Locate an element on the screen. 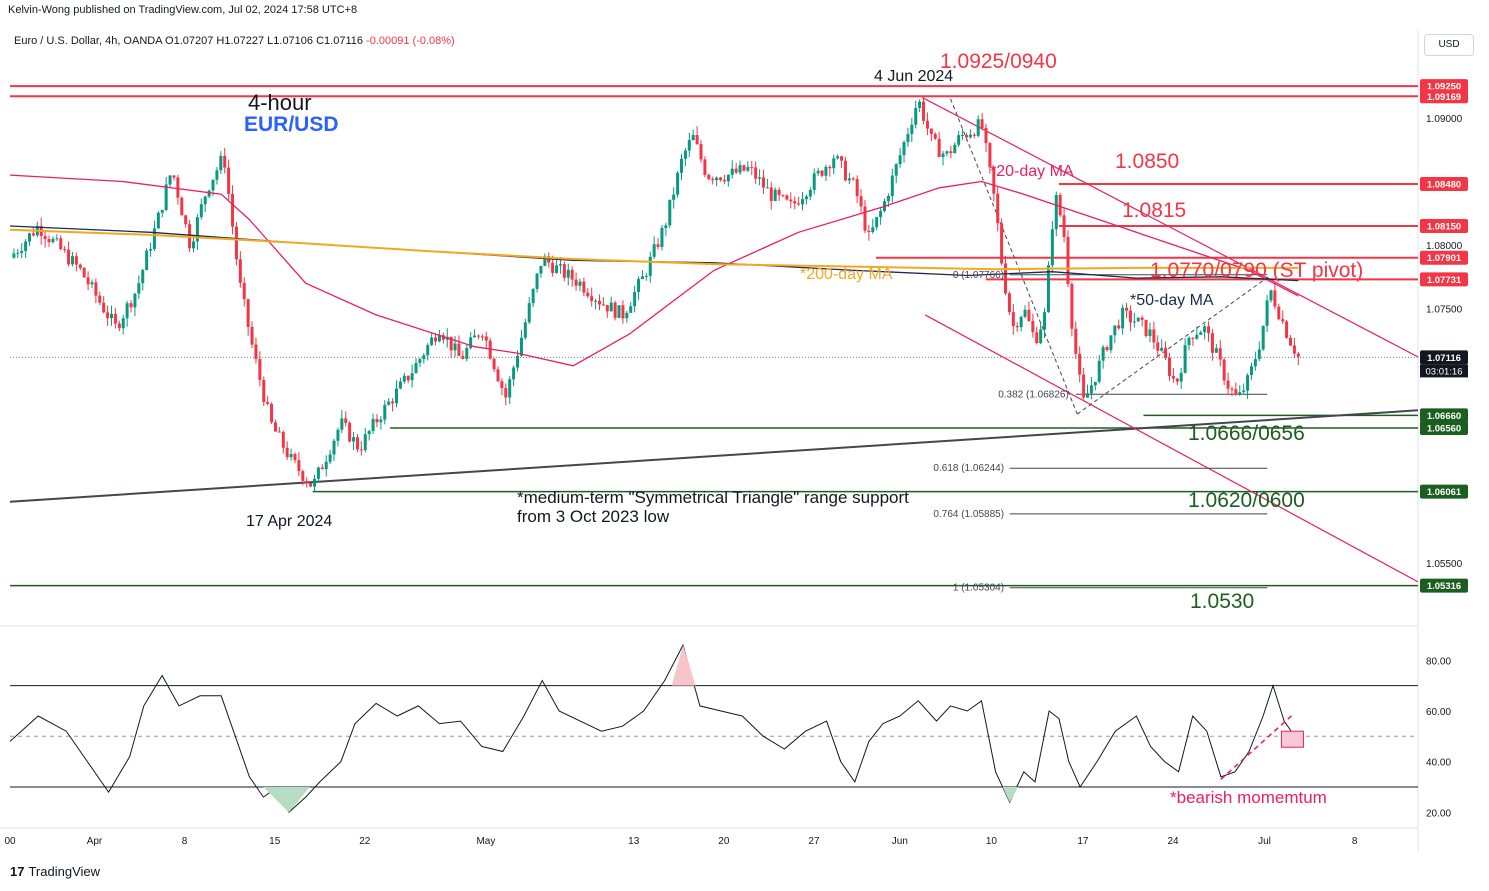  rsi-support-trendline is located at coordinates (1257, 746).